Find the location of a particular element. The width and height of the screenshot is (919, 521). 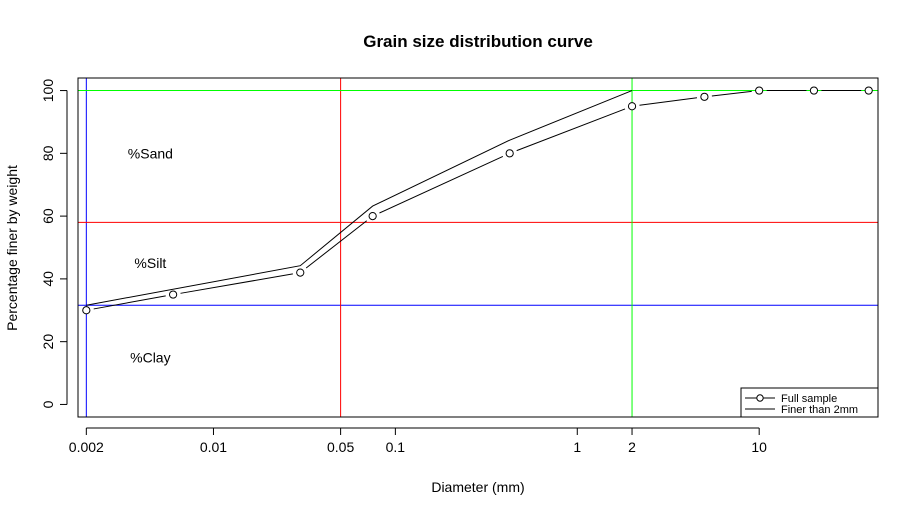

legend-full-sample-label: Full sample is located at coordinates (809, 399).